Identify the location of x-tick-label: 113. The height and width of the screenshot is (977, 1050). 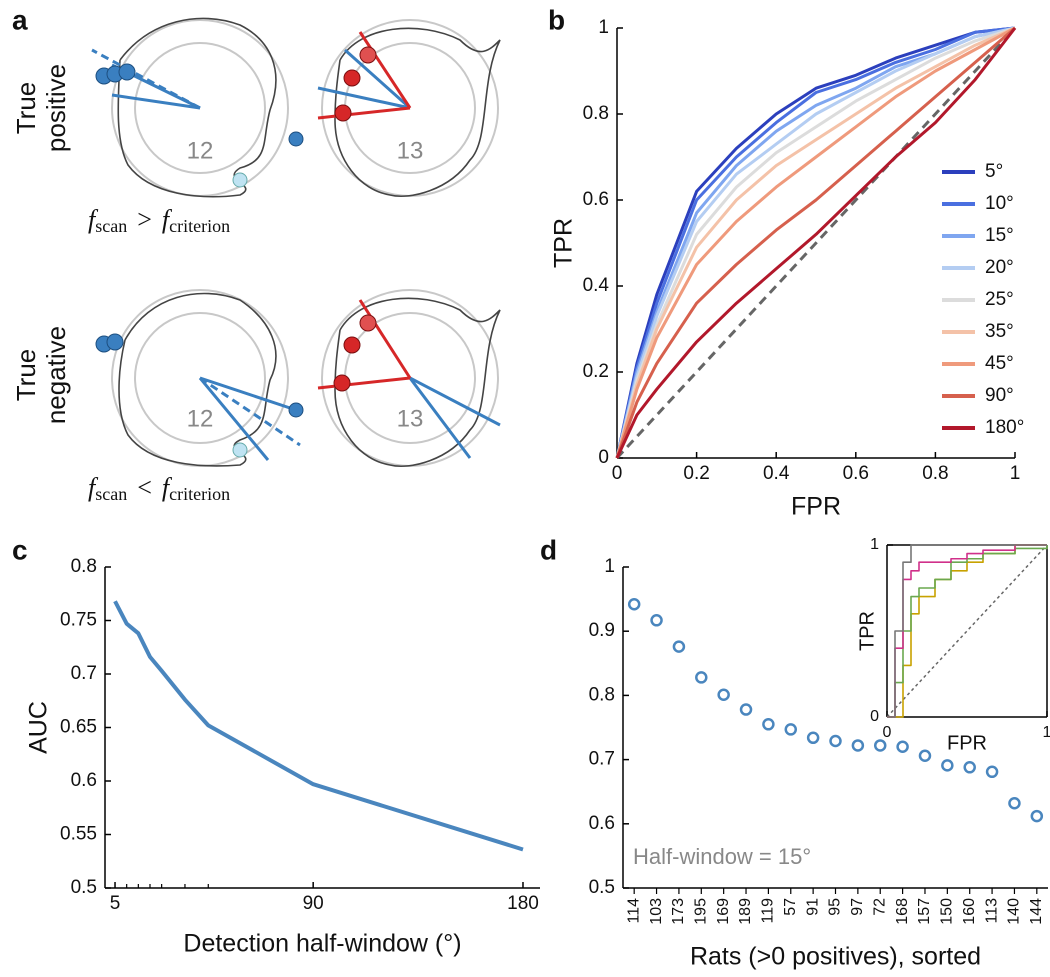
(991, 911).